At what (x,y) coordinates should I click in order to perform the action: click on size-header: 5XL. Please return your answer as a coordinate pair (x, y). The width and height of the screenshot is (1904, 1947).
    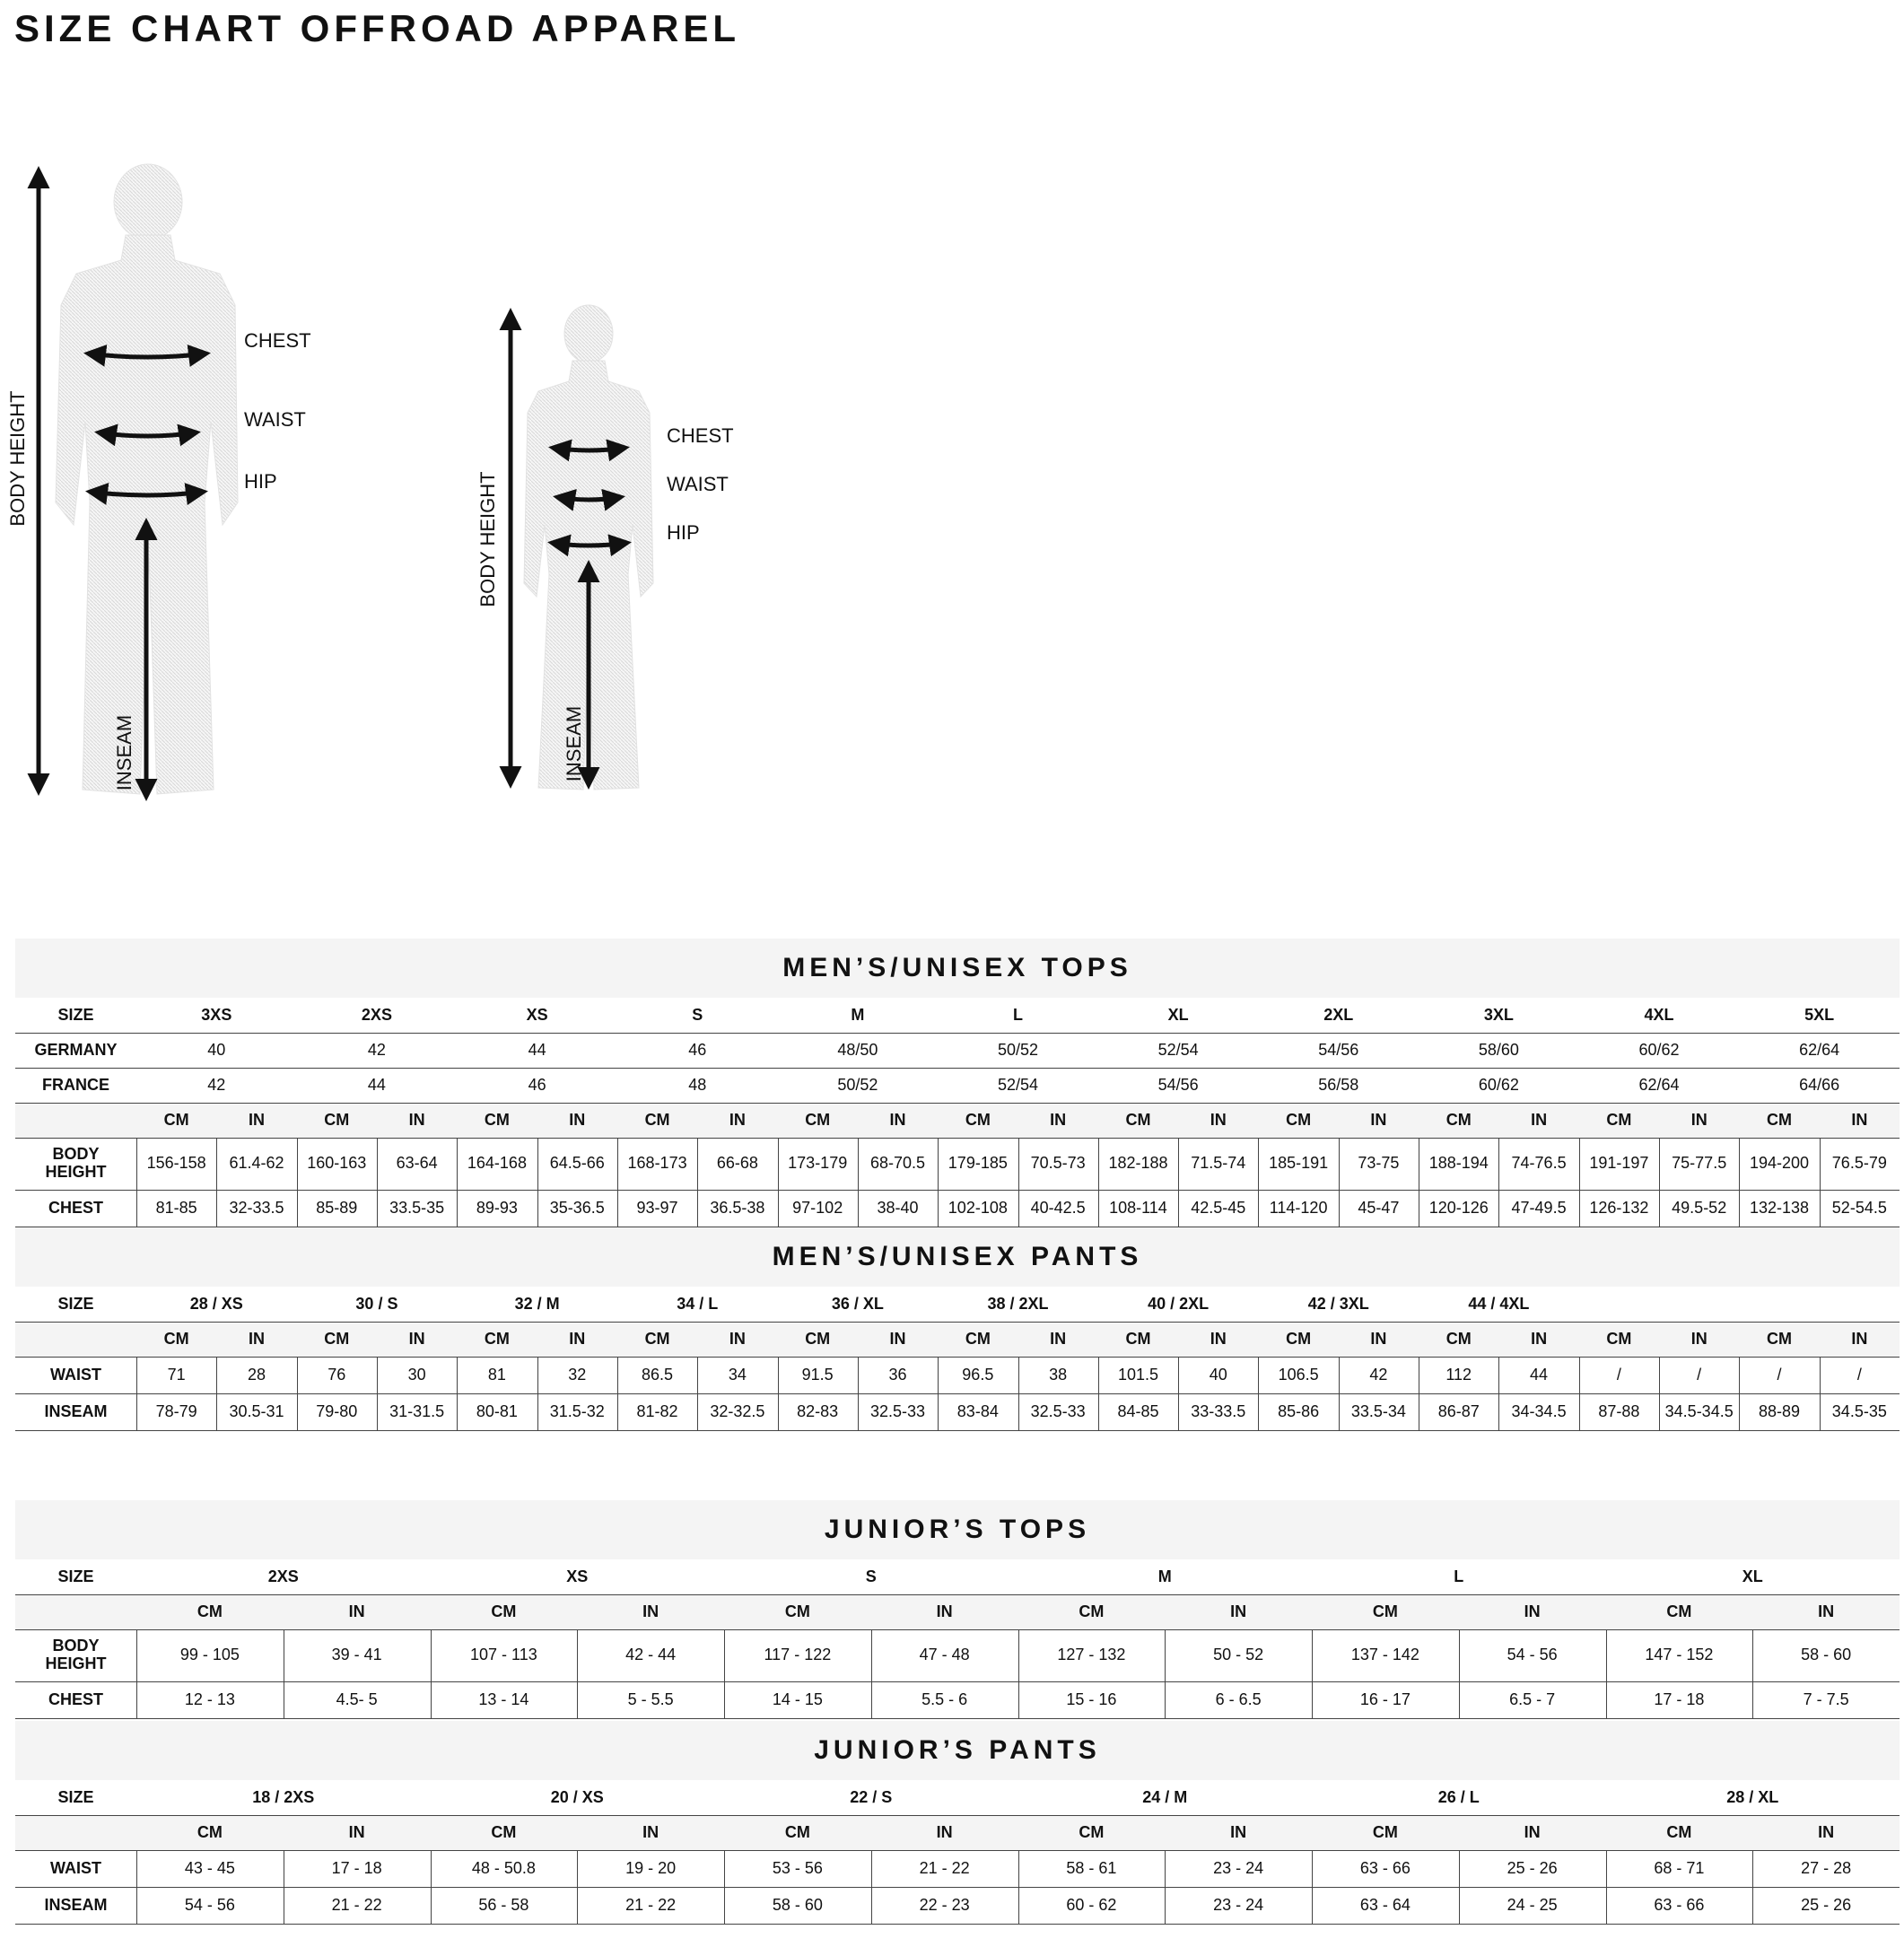
    Looking at the image, I should click on (1820, 1014).